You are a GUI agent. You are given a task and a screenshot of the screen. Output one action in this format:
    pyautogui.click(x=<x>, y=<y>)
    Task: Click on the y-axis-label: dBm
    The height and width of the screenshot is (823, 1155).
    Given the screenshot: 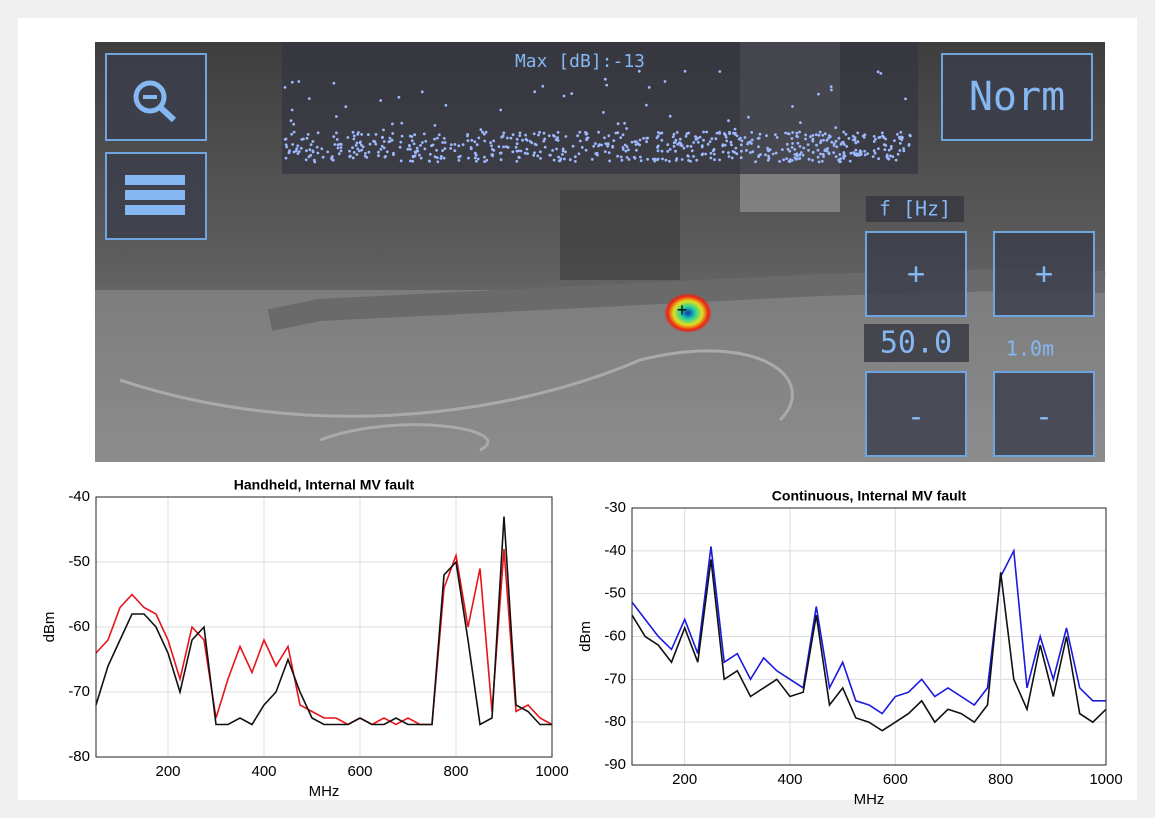 What is the action you would take?
    pyautogui.click(x=49, y=627)
    